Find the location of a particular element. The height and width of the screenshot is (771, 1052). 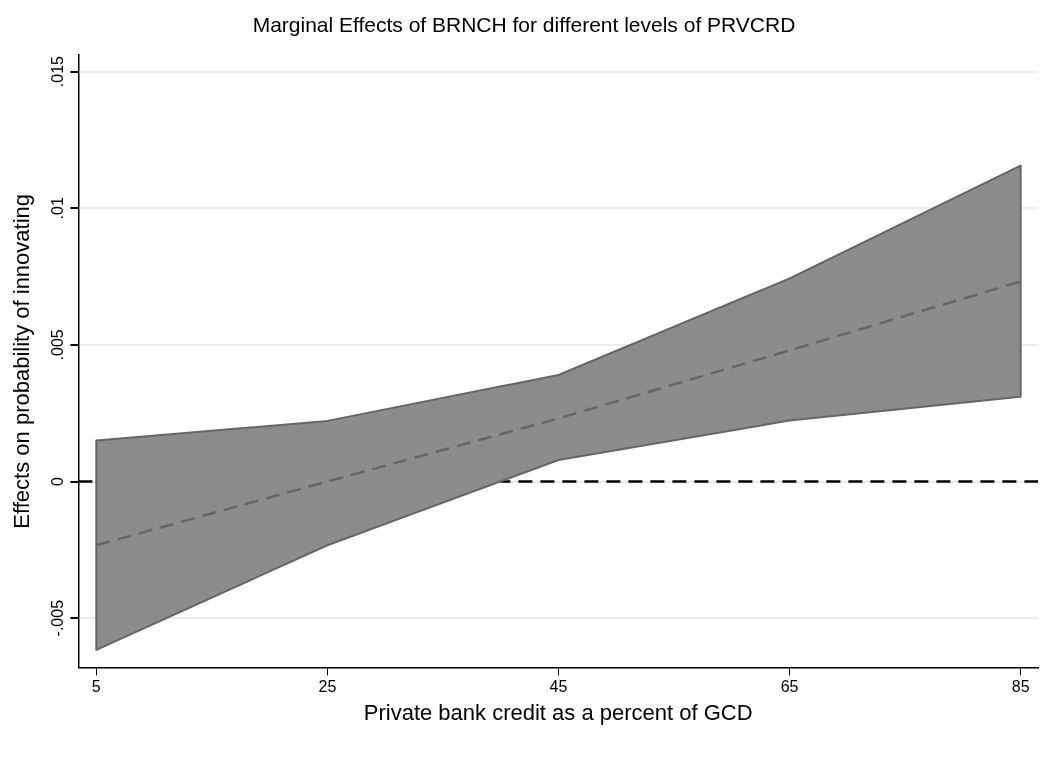

x-tick-label: 25 is located at coordinates (327, 687).